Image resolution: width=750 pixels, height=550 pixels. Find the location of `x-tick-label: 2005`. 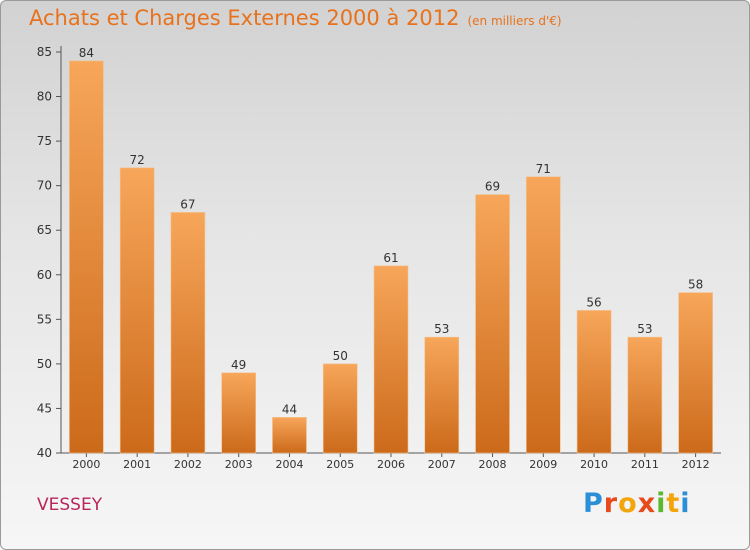

x-tick-label: 2005 is located at coordinates (340, 464).